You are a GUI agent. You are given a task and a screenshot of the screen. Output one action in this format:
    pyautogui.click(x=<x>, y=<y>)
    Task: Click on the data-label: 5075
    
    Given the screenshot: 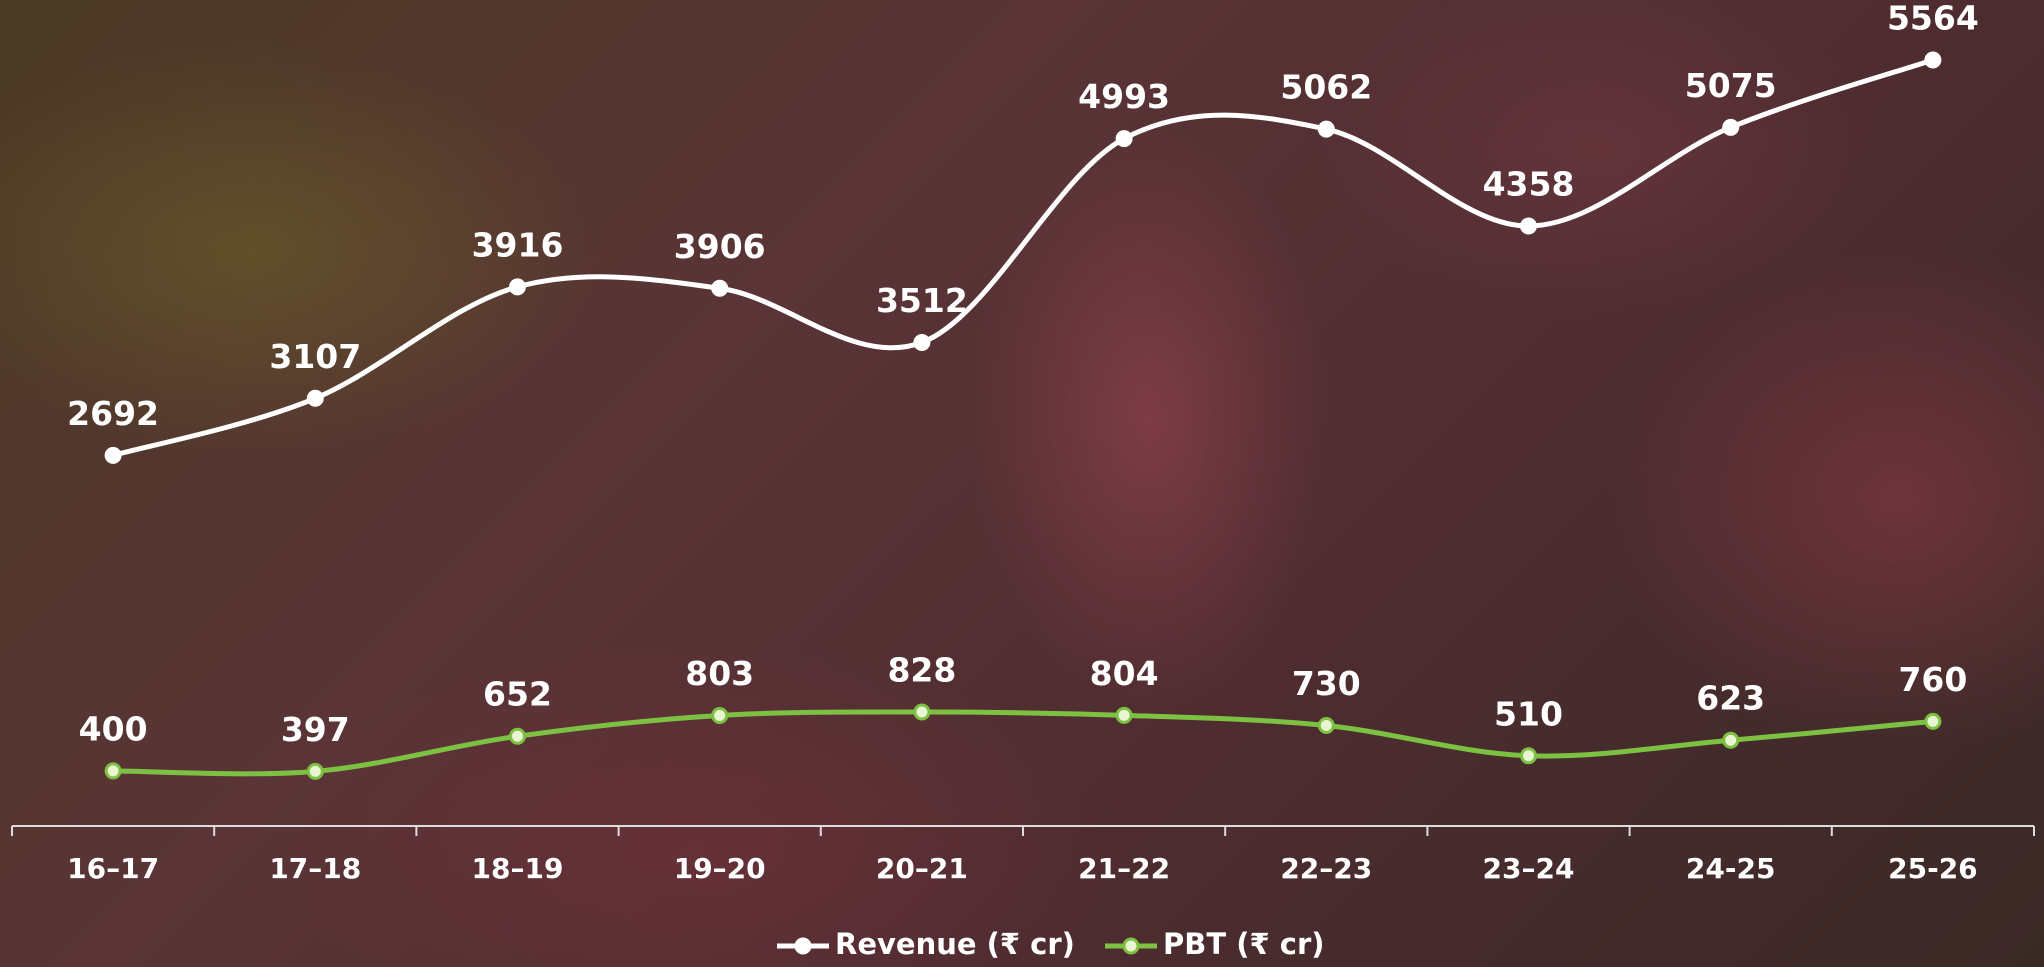 What is the action you would take?
    pyautogui.click(x=1731, y=85)
    